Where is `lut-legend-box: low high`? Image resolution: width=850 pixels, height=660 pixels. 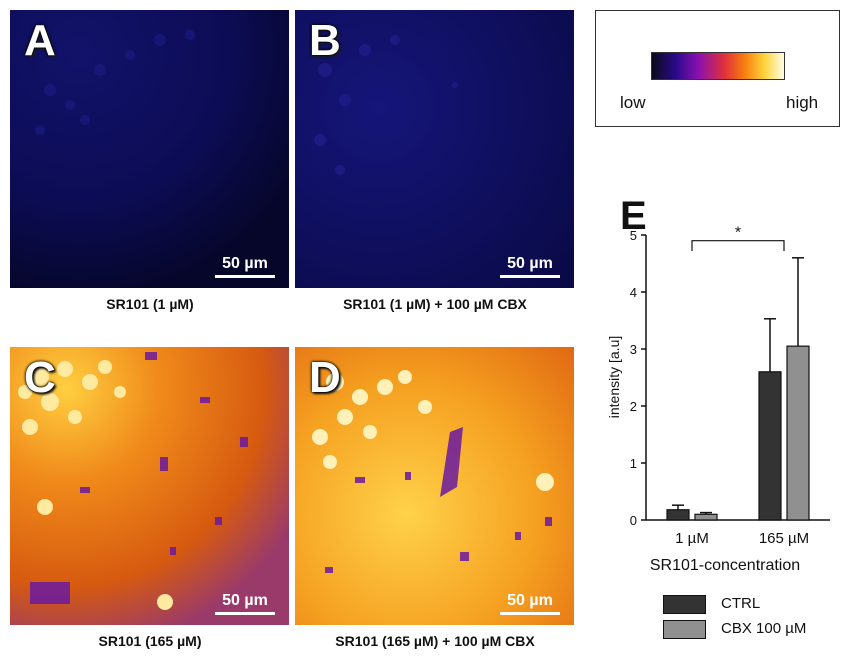
lut-legend-box: low high is located at coordinates (717, 68).